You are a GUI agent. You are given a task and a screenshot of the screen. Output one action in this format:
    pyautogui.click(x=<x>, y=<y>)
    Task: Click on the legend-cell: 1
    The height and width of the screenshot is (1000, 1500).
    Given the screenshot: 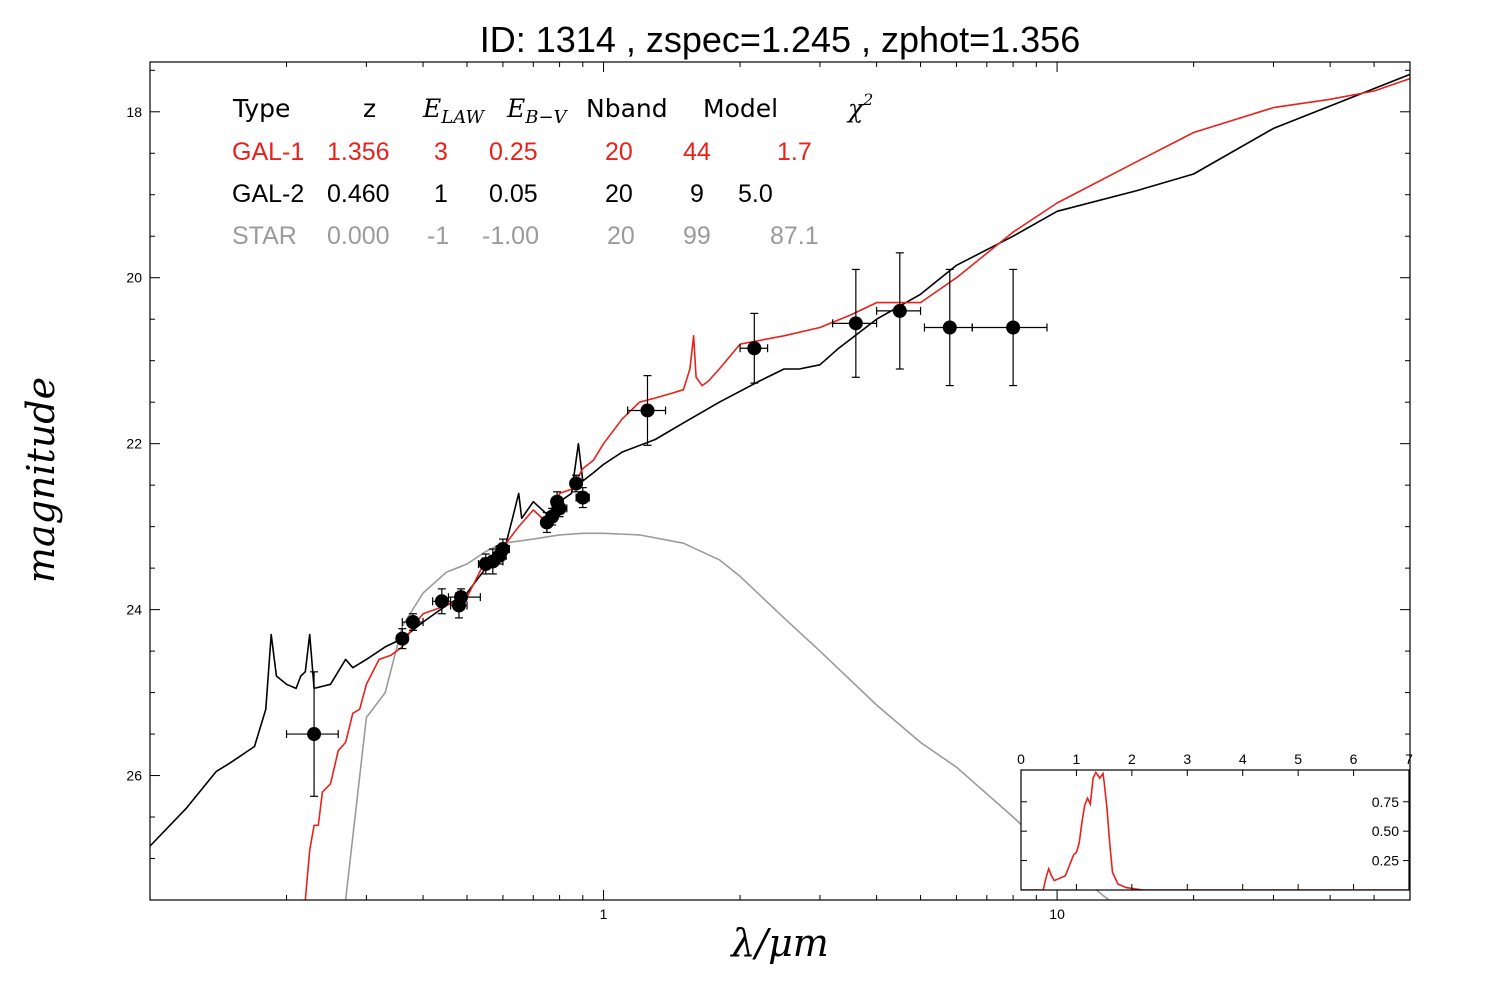 What is the action you would take?
    pyautogui.click(x=441, y=194)
    